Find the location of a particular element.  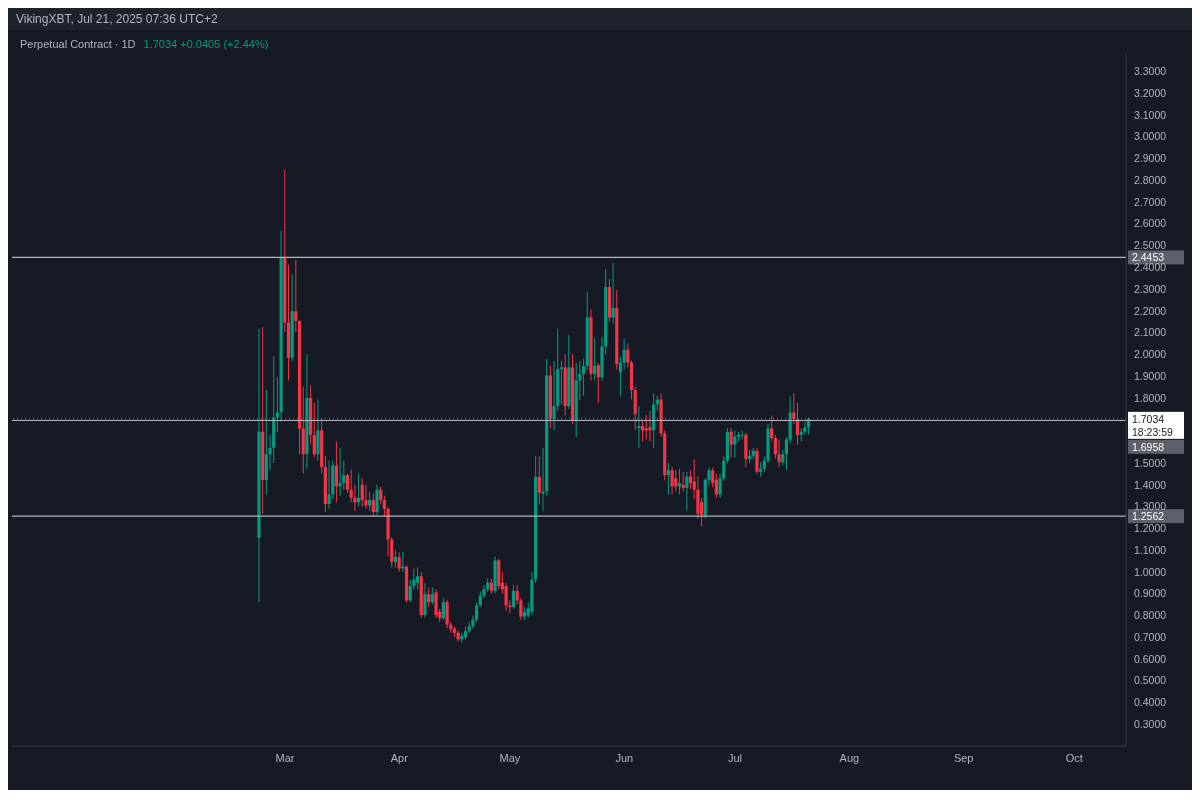

y-tick-label: 2.0000 is located at coordinates (1150, 354).